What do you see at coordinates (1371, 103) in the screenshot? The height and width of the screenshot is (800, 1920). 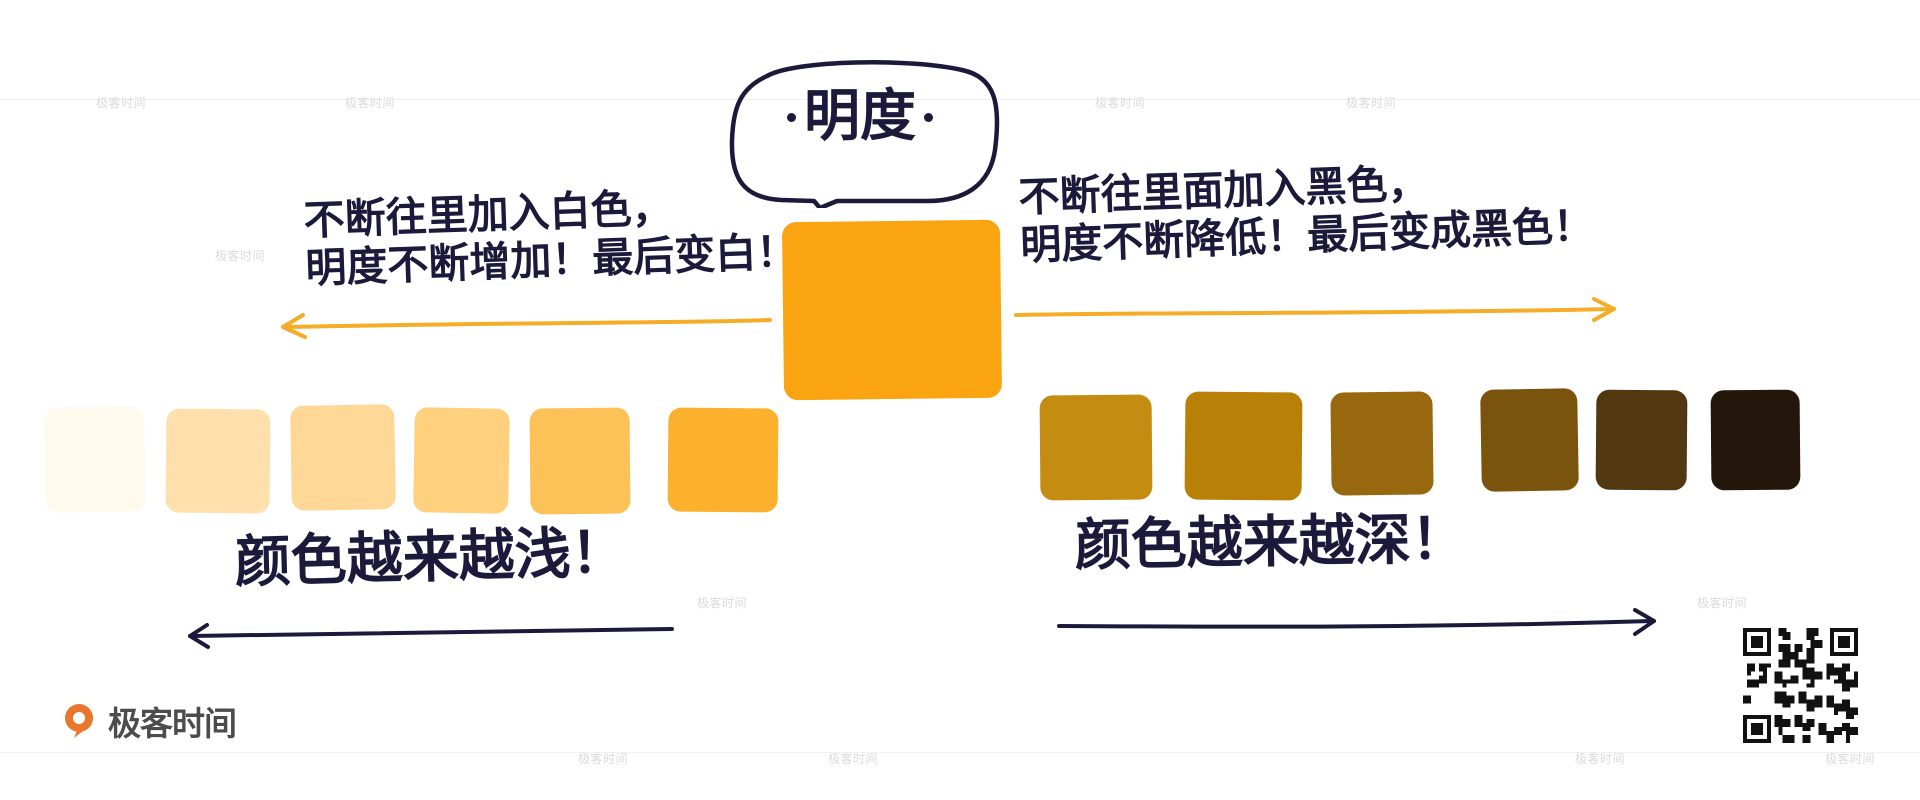 I see `watermark-4: 极客时间` at bounding box center [1371, 103].